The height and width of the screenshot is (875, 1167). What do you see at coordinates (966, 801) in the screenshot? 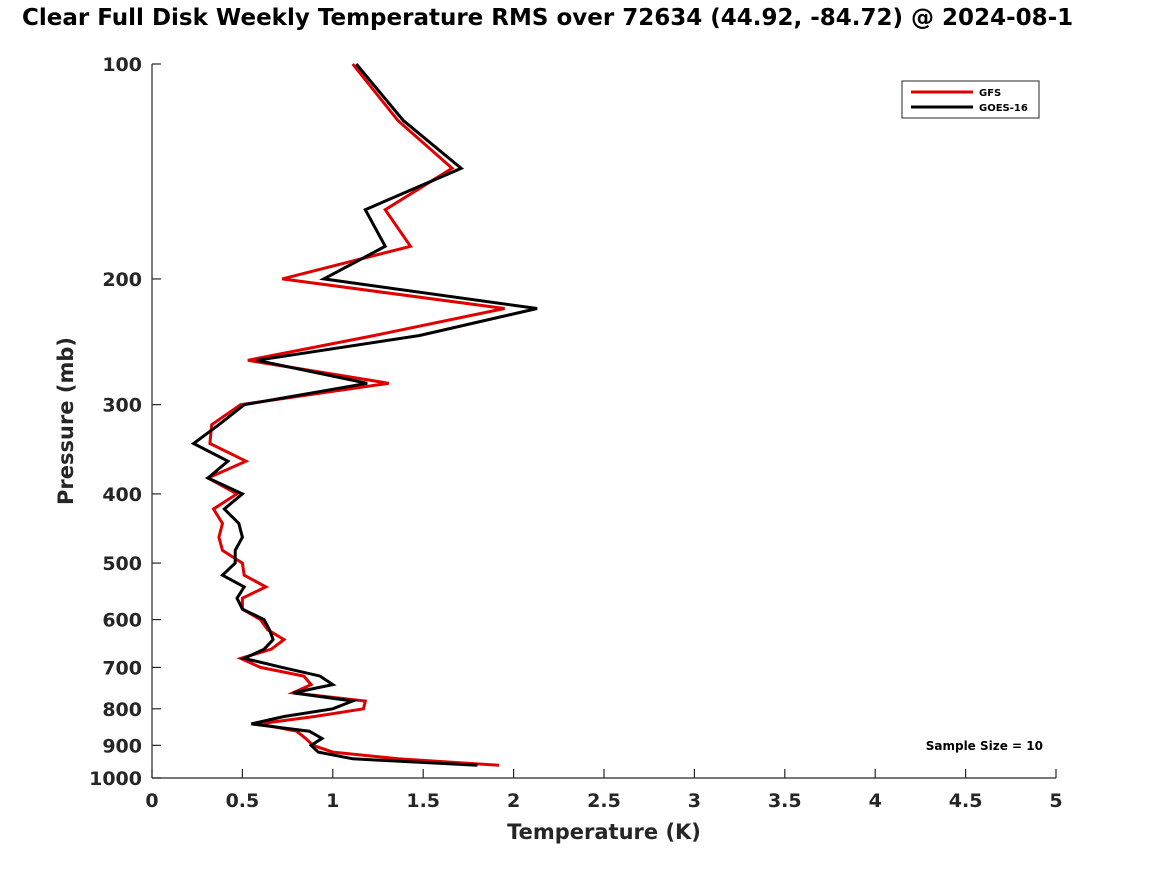
I see `x-tick-label: 4.5` at bounding box center [966, 801].